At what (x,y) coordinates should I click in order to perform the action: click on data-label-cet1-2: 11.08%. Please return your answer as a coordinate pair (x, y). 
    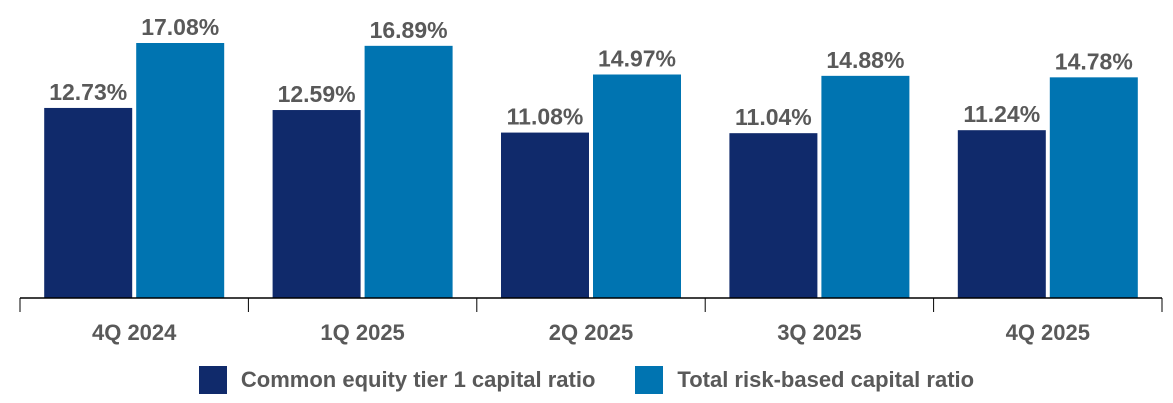
    Looking at the image, I should click on (545, 117).